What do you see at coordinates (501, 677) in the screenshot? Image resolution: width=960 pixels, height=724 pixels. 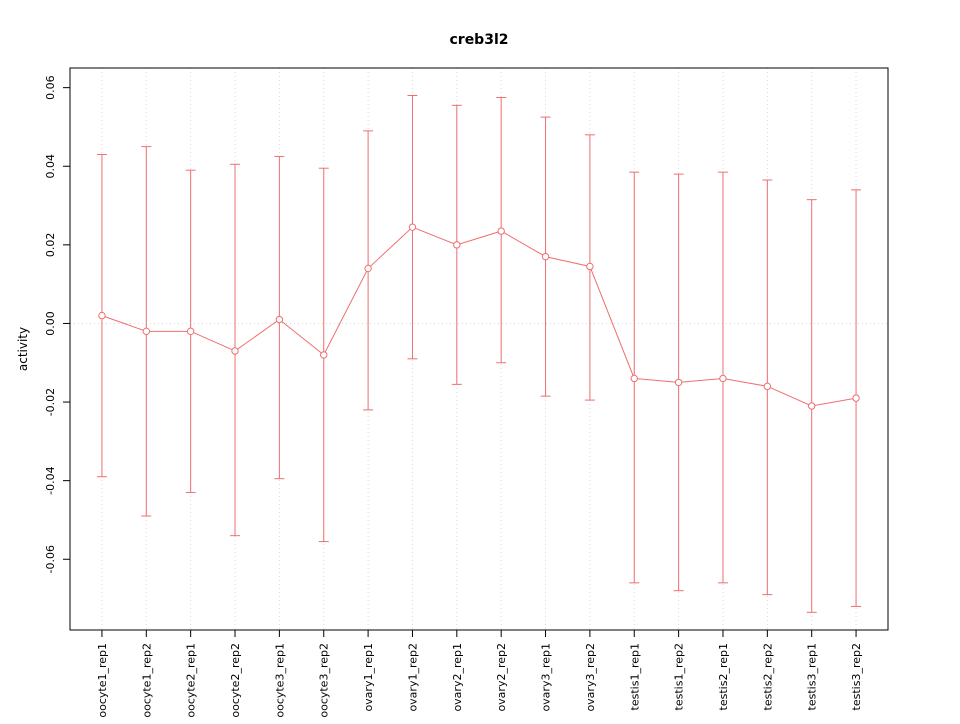 I see `x-tick-label: ovary2_rep2` at bounding box center [501, 677].